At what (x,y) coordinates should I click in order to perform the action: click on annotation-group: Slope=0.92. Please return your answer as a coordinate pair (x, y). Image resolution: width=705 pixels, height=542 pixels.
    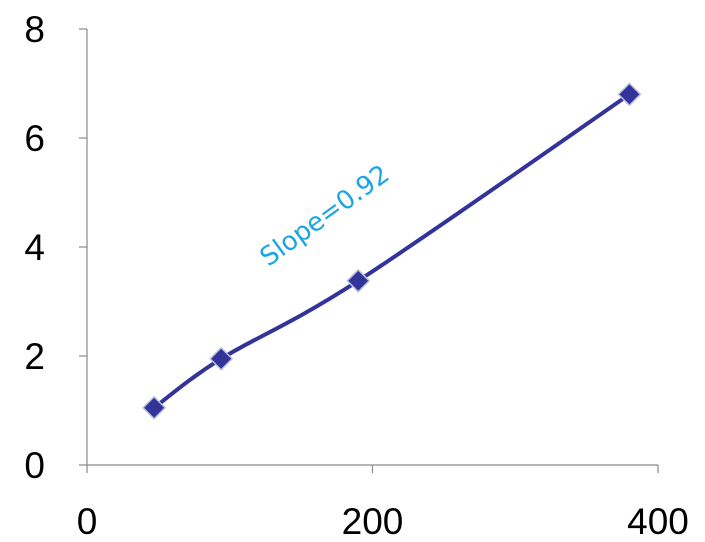
    Looking at the image, I should click on (325, 216).